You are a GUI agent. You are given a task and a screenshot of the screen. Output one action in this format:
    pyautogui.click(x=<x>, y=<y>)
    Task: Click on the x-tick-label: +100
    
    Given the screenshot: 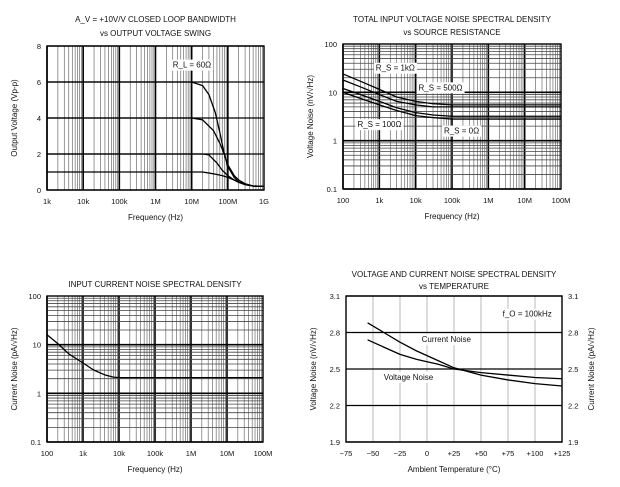 What is the action you would take?
    pyautogui.click(x=535, y=453)
    